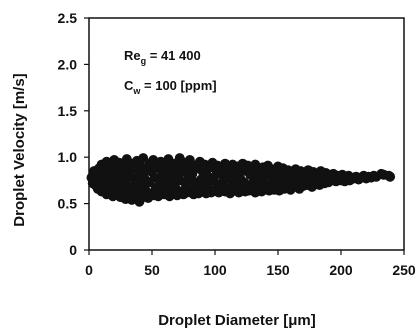 This screenshot has height=335, width=420. What do you see at coordinates (89, 270) in the screenshot?
I see `x-tick-label: 0` at bounding box center [89, 270].